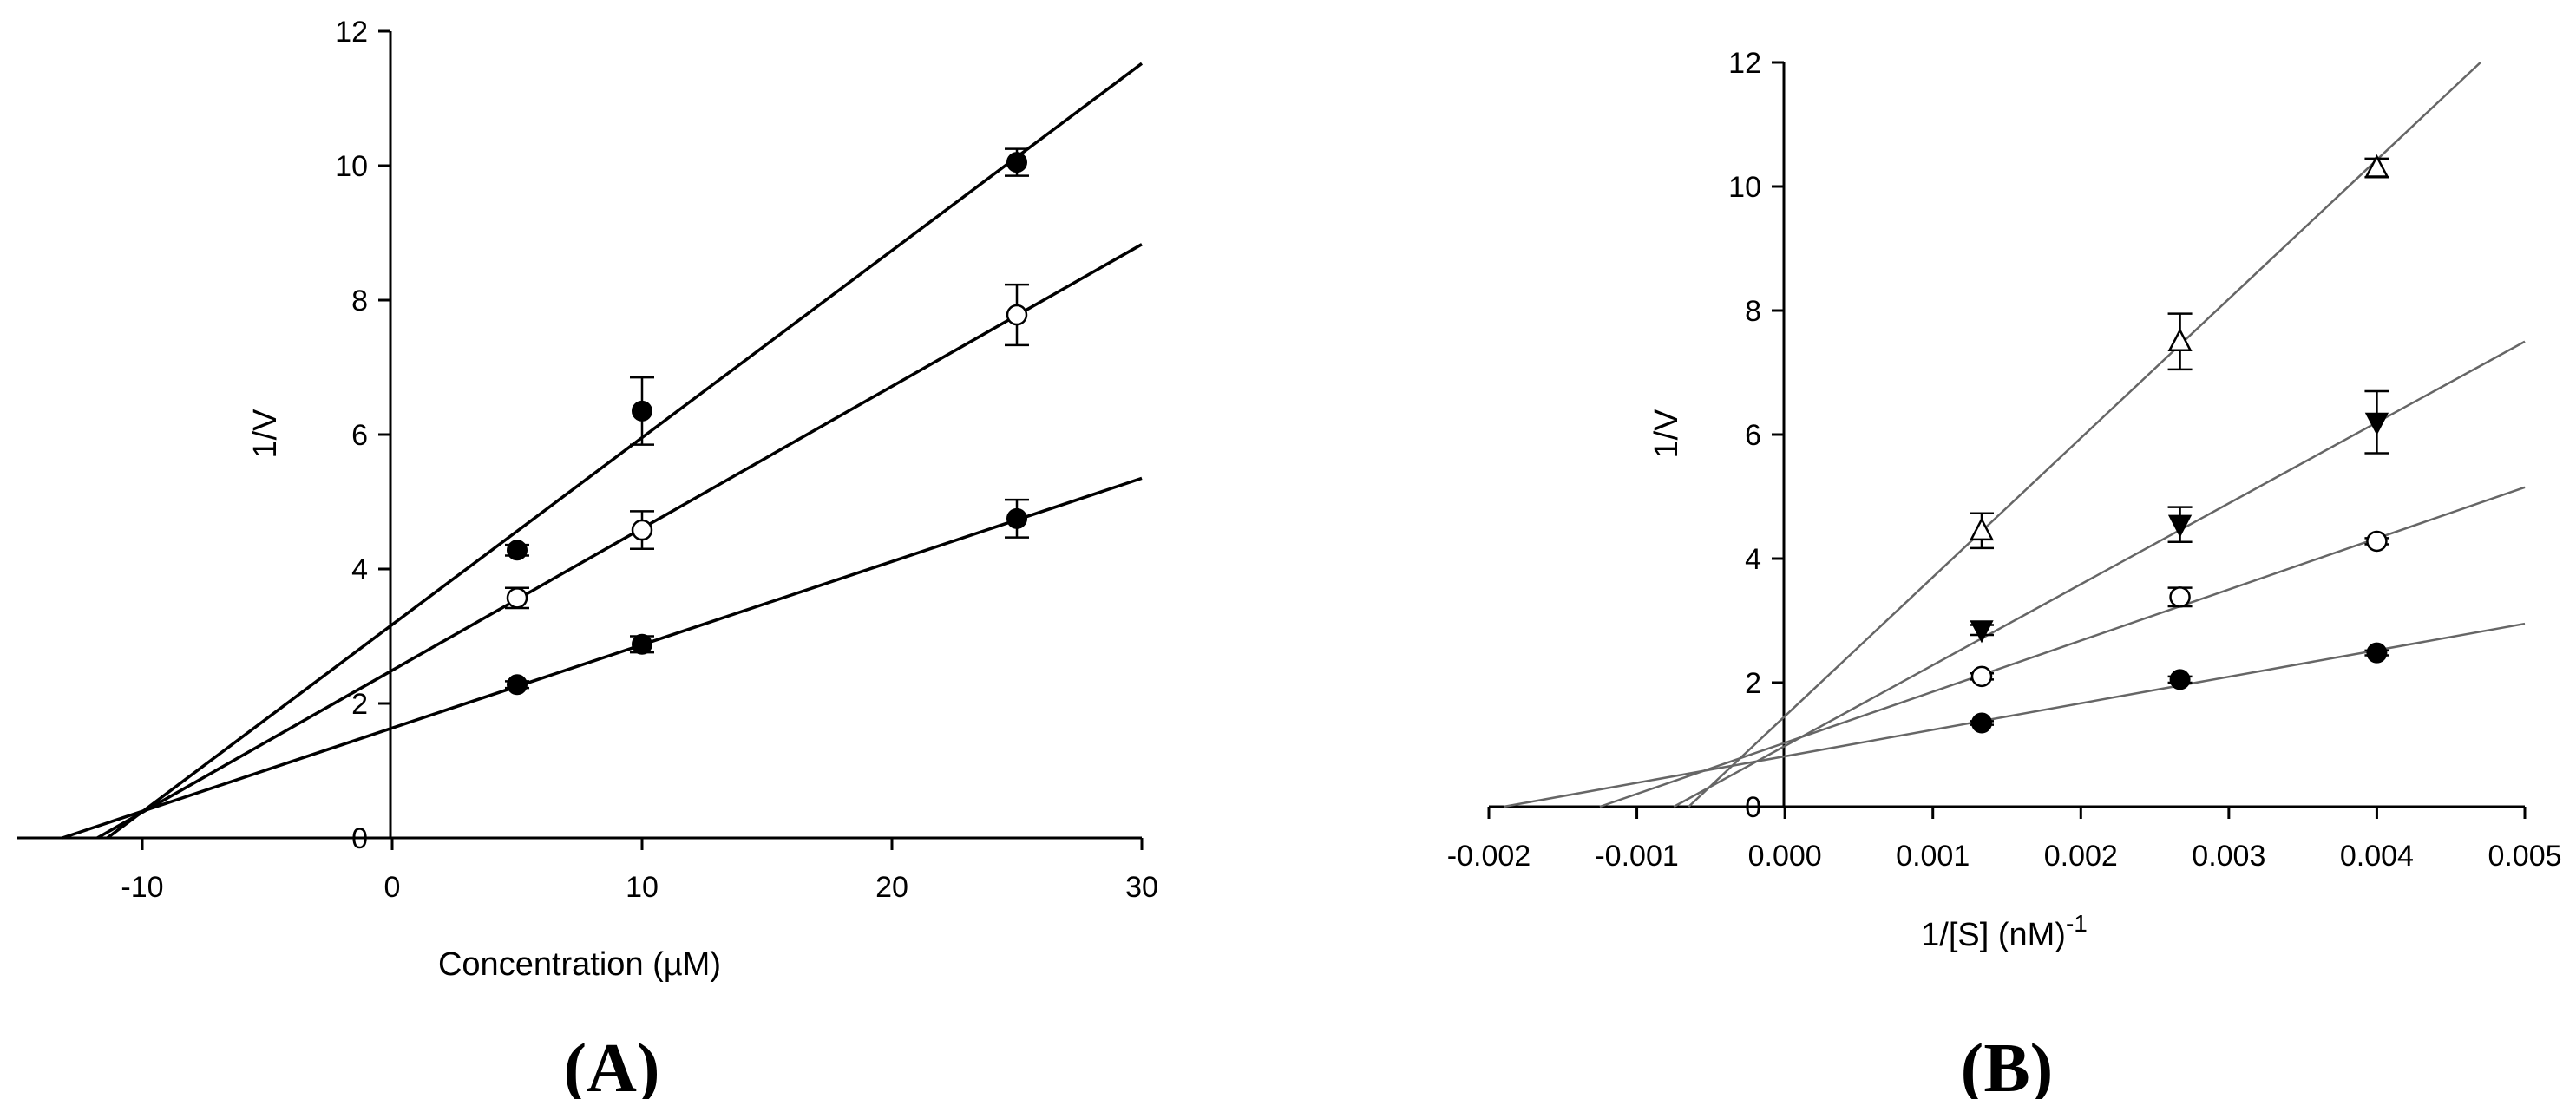 The width and height of the screenshot is (2576, 1099). Describe the element at coordinates (642, 887) in the screenshot. I see `x-tick-label: 10` at that location.